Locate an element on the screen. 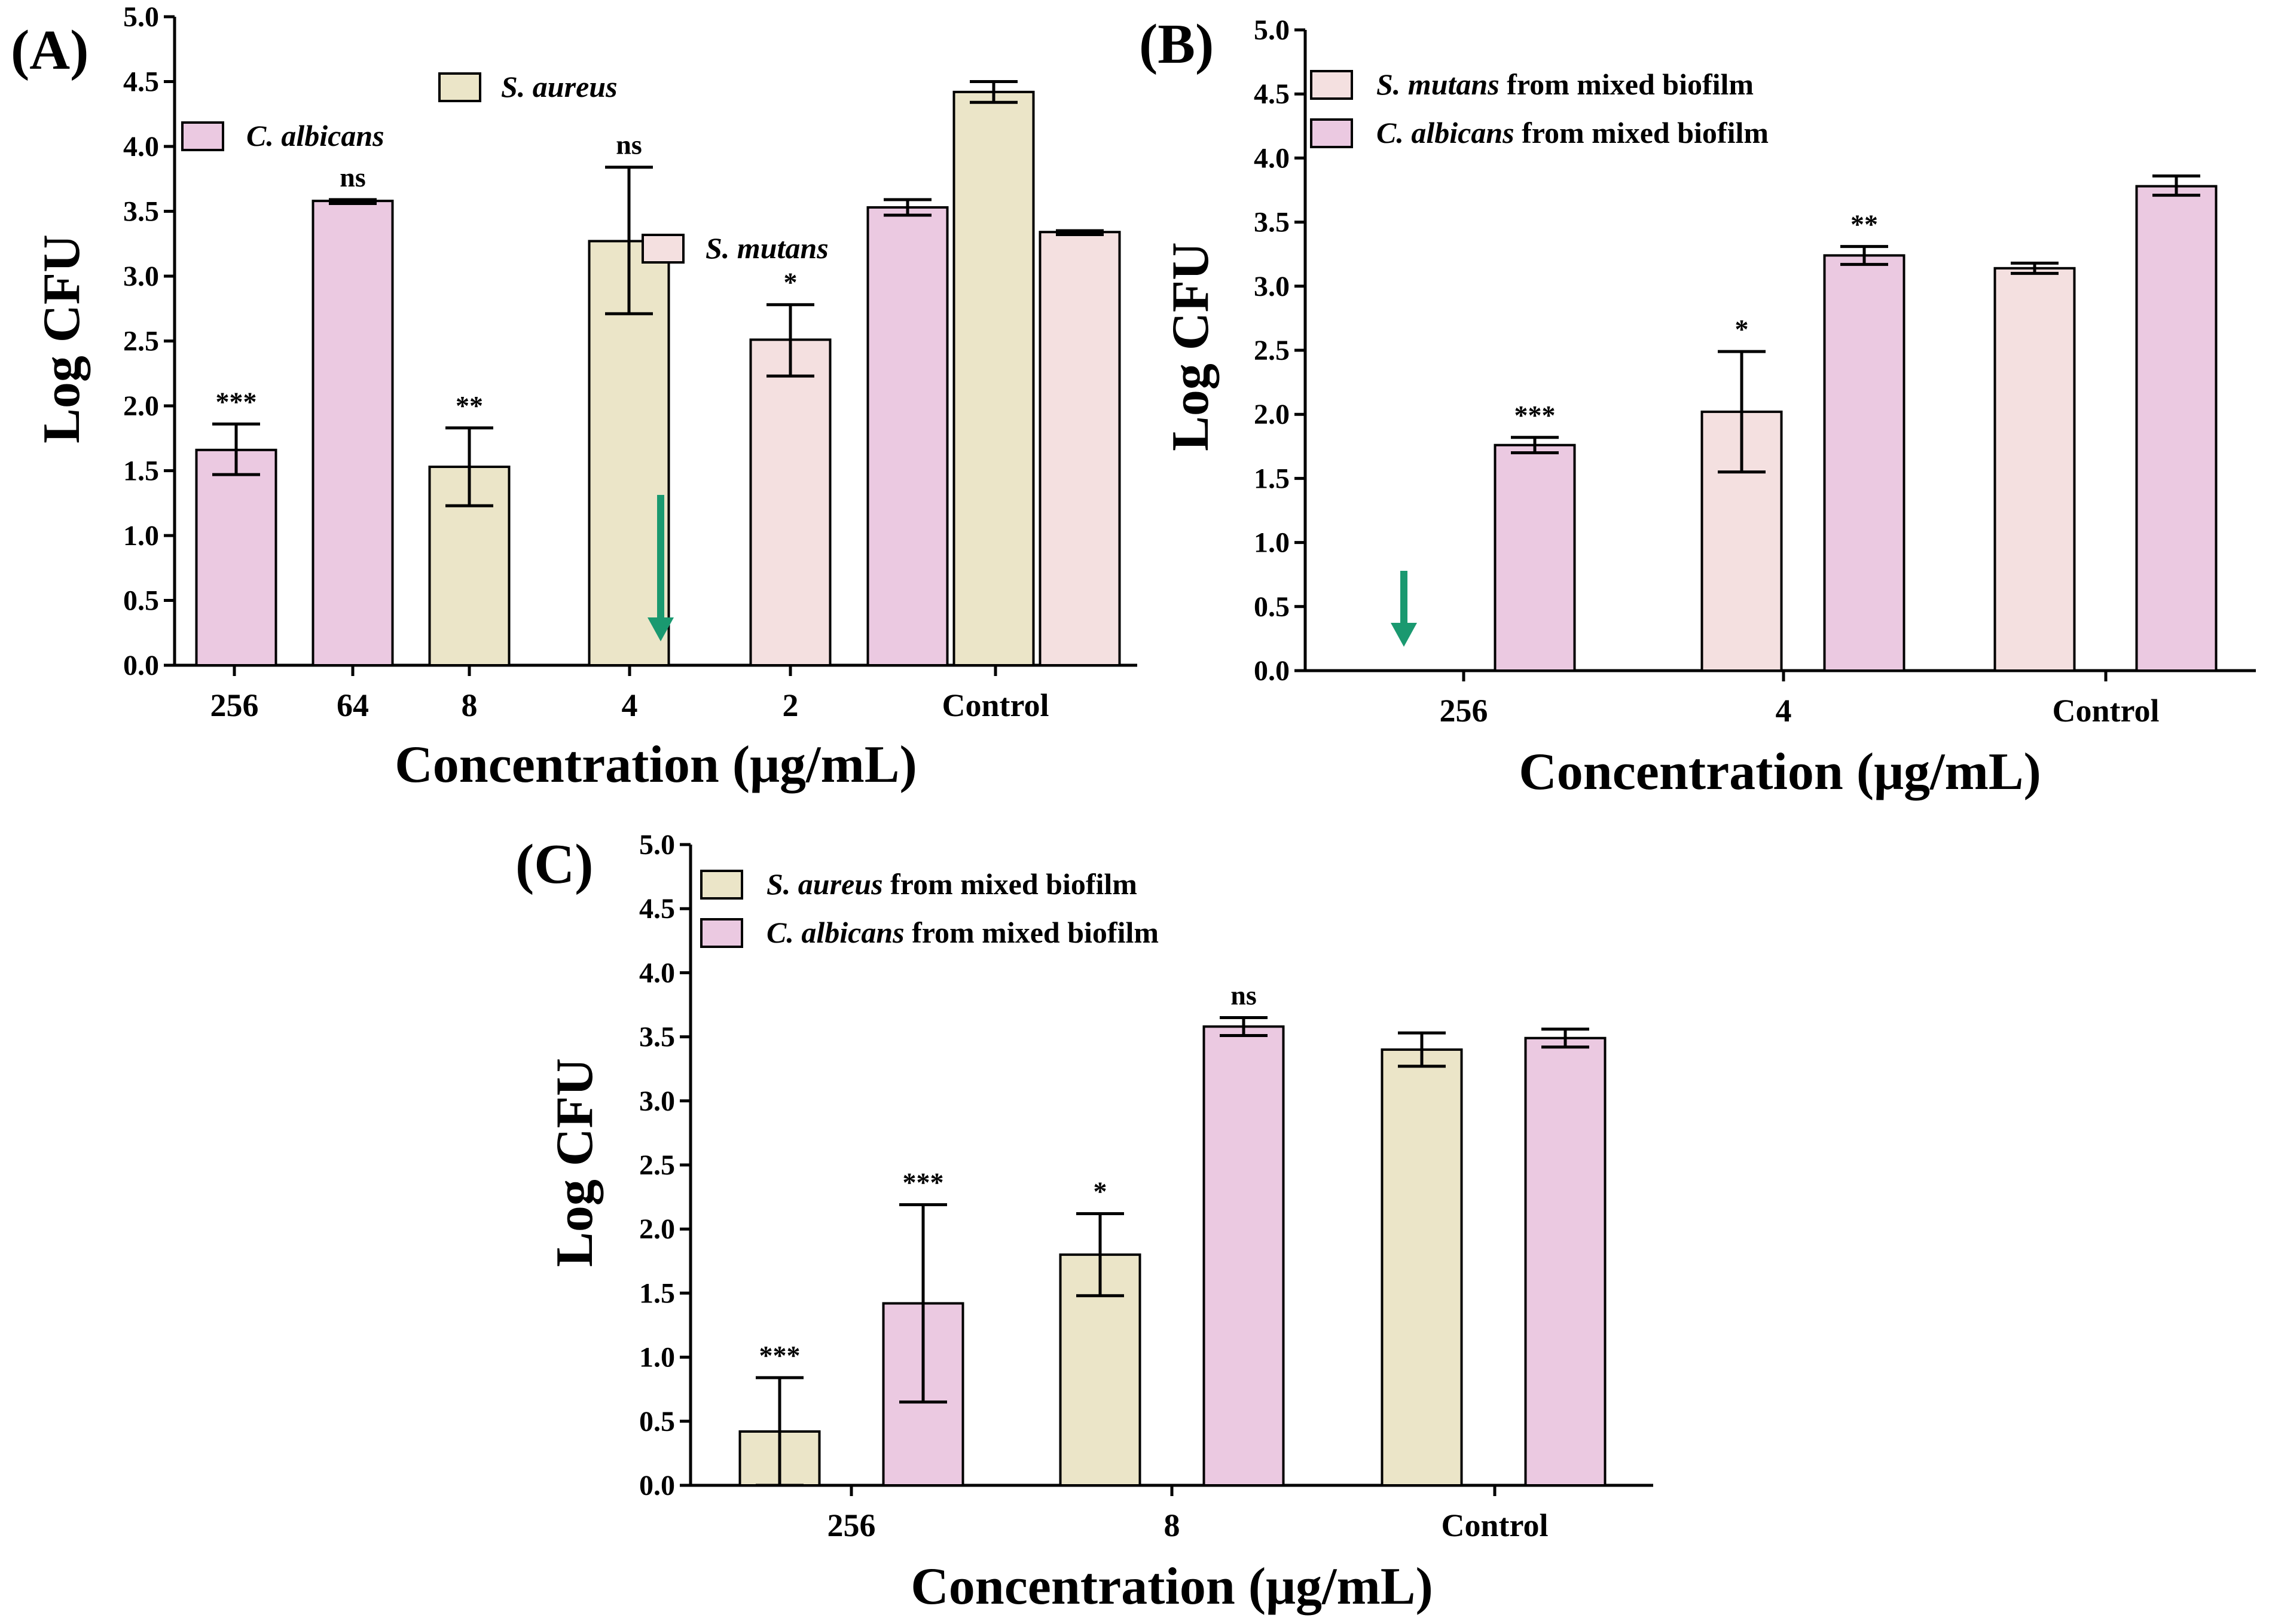  panel-label: (B) is located at coordinates (1176, 44).